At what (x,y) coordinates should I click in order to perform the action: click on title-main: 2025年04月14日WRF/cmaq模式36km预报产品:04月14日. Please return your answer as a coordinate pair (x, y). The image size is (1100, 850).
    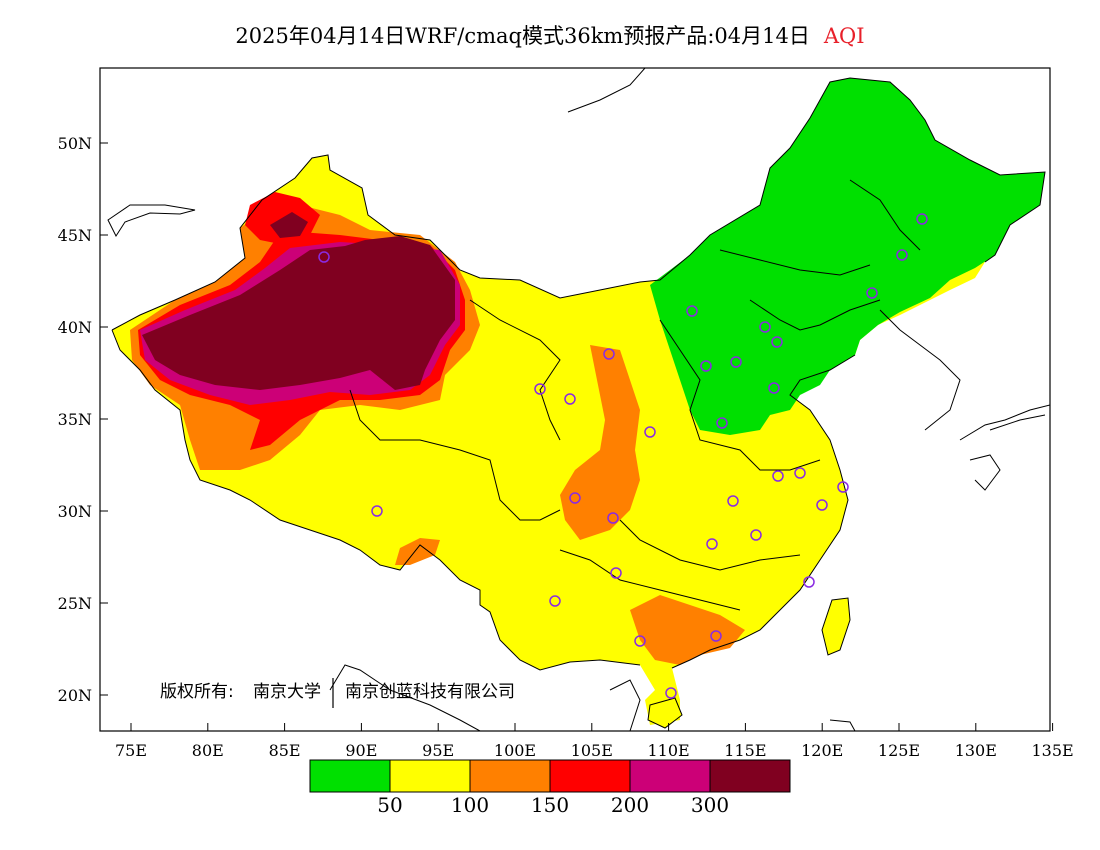
    Looking at the image, I should click on (522, 36).